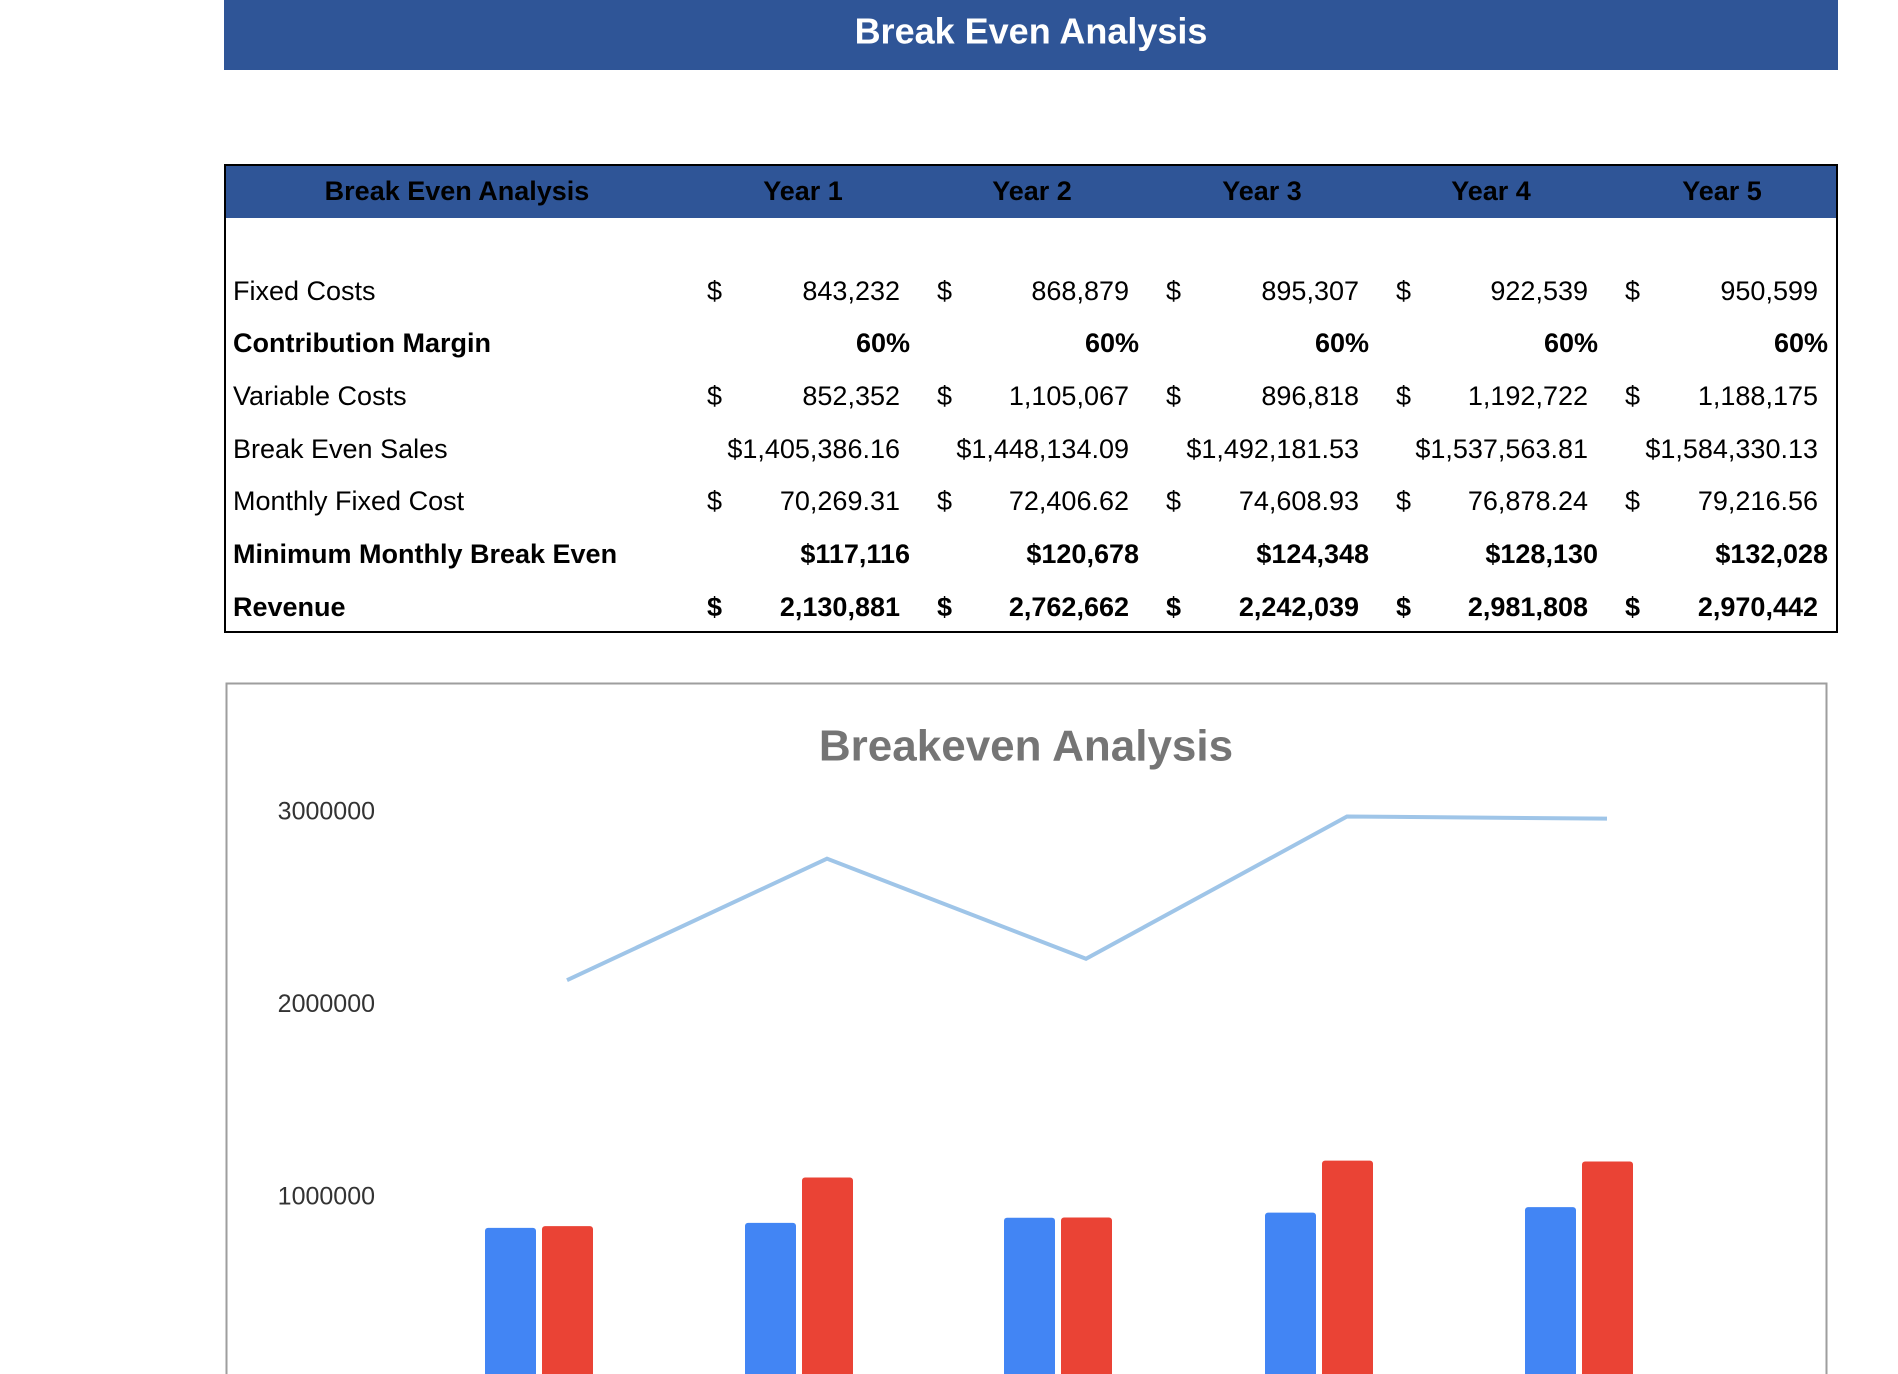  I want to click on header-banner, so click(1031, 35).